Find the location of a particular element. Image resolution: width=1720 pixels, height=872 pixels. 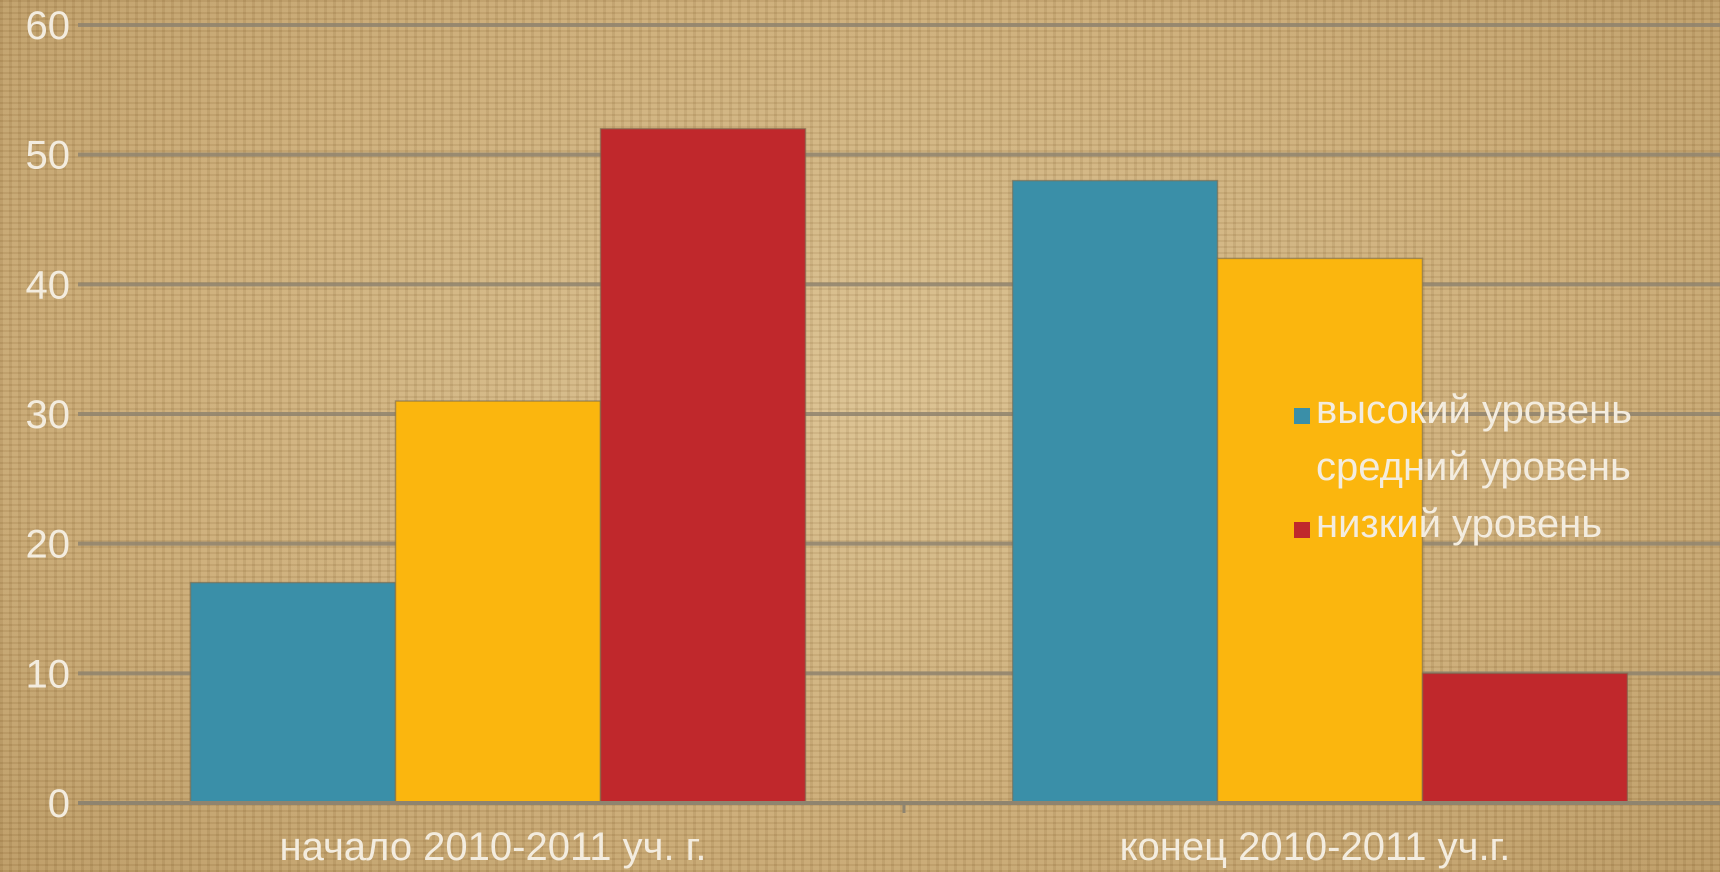

legend-label: средний уровень is located at coordinates (1473, 467).